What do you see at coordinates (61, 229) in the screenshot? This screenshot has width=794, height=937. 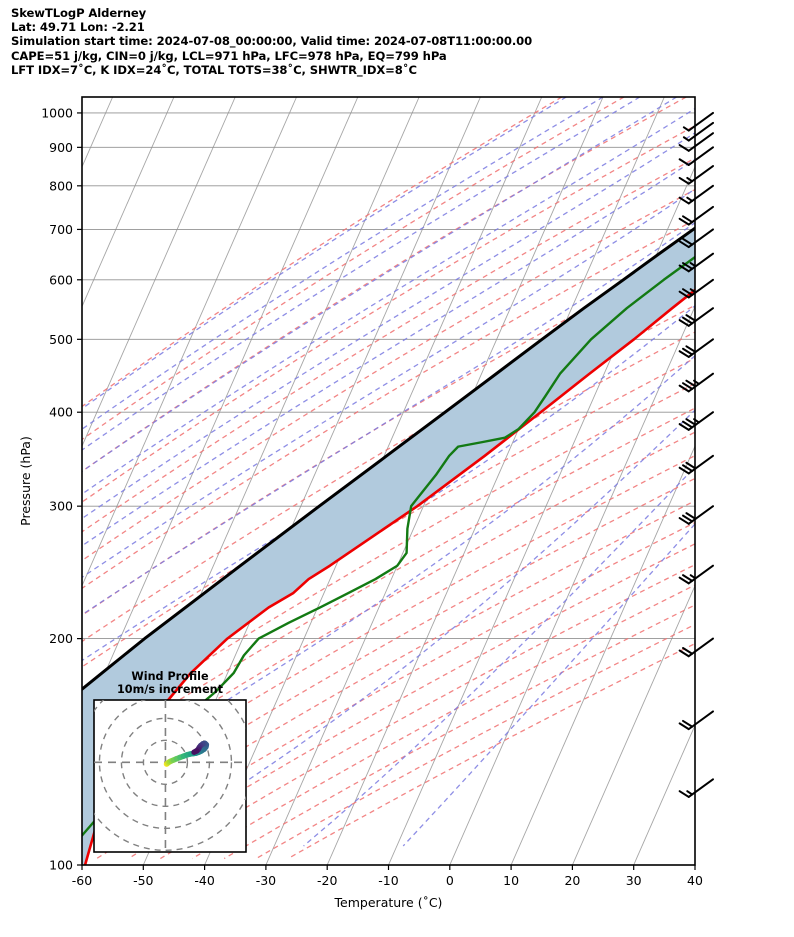 I see `y-tick-label: 700` at bounding box center [61, 229].